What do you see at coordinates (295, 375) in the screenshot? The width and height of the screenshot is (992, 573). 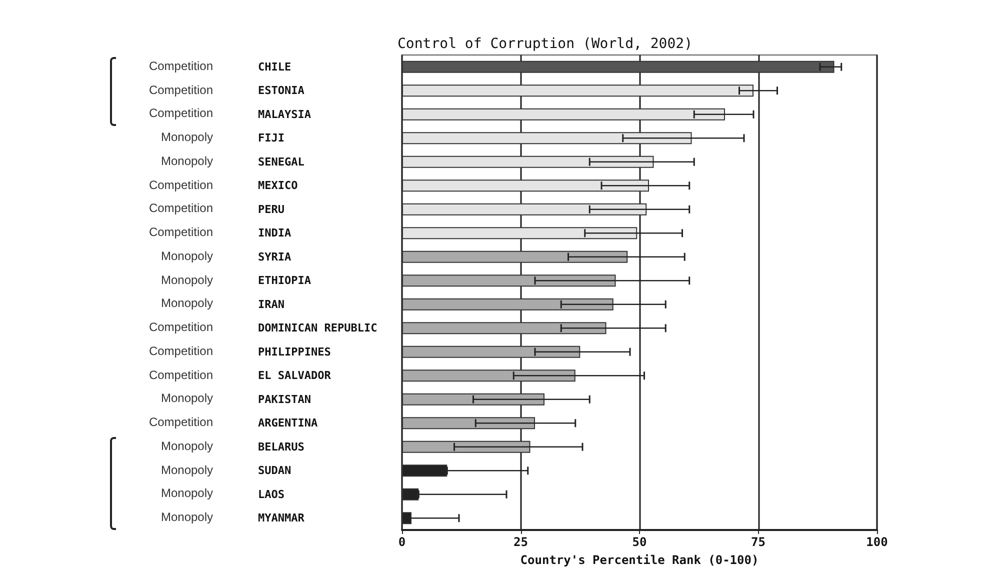 I see `y-tick-label: EL SALVADOR` at bounding box center [295, 375].